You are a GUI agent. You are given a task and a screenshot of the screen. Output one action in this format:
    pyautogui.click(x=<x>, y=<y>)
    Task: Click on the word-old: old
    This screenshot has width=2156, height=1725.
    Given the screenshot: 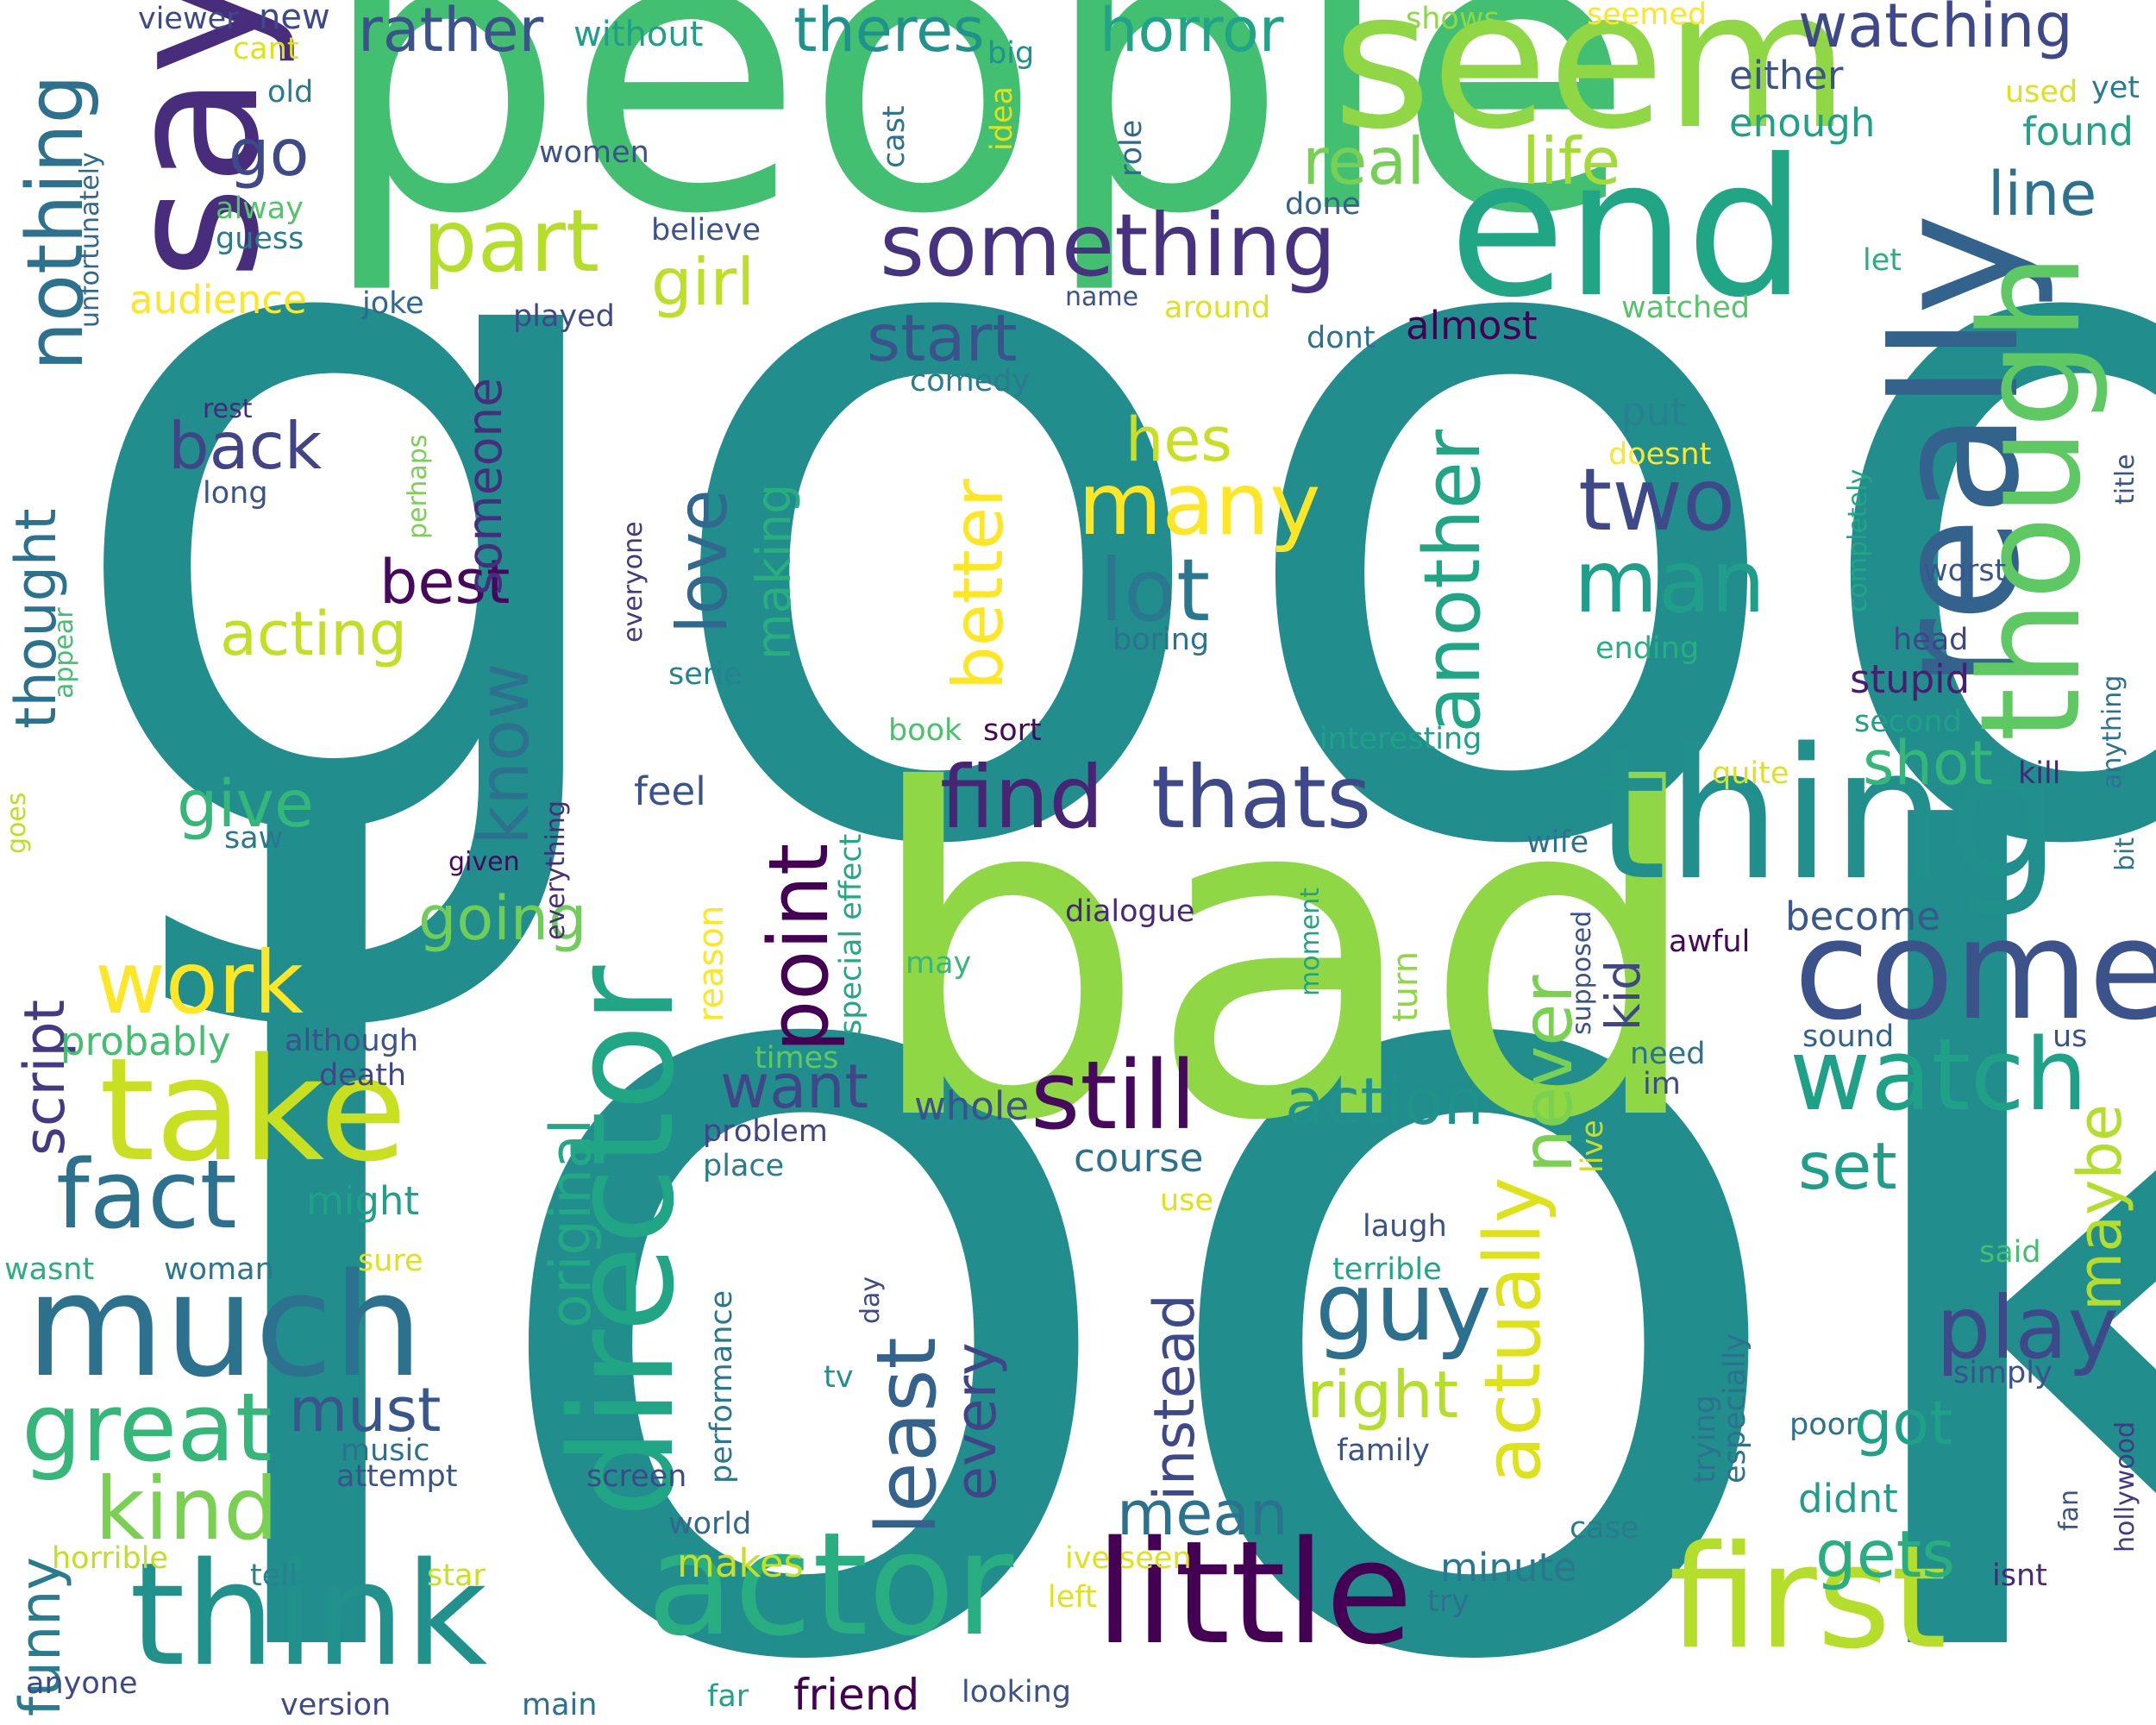 What is the action you would take?
    pyautogui.click(x=290, y=92)
    